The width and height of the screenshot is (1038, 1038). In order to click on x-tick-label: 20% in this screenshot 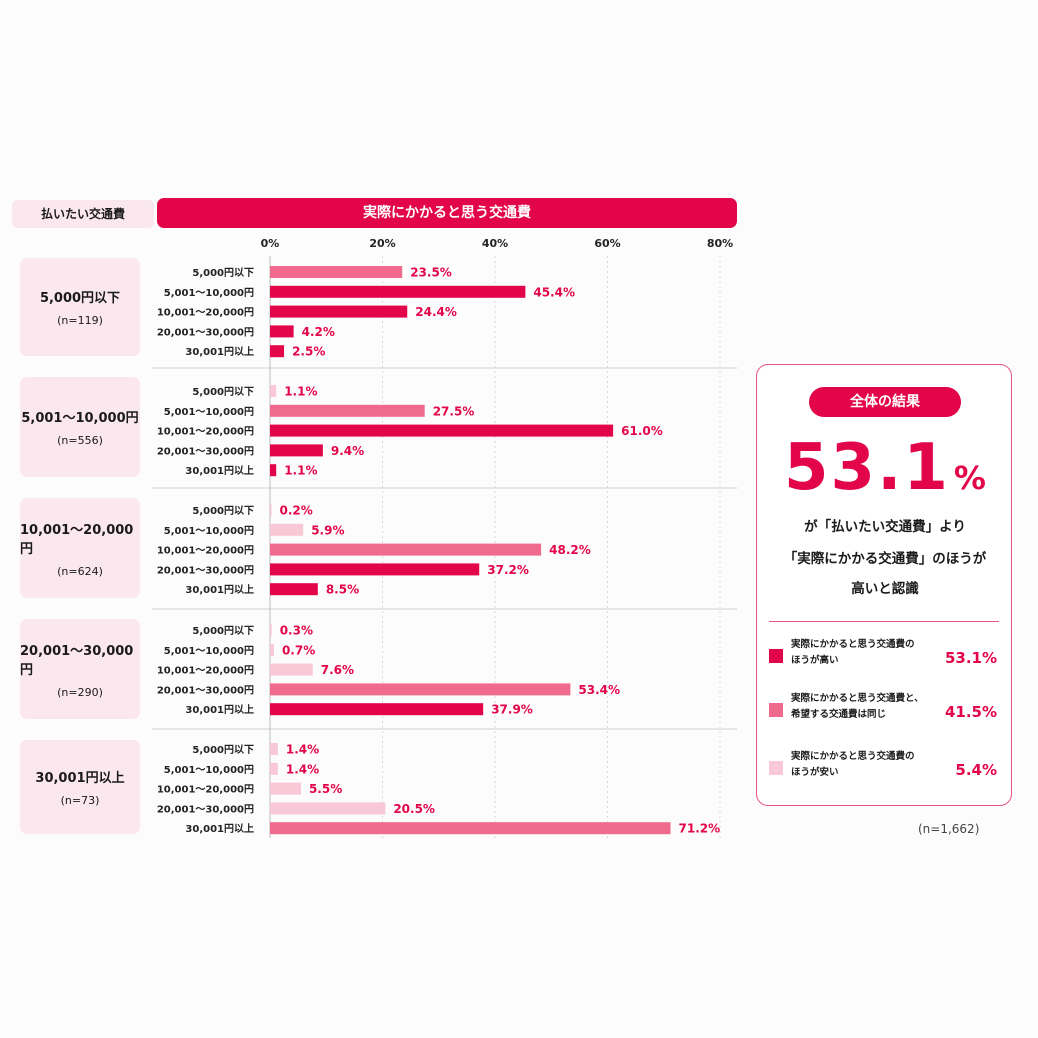, I will do `click(382, 243)`.